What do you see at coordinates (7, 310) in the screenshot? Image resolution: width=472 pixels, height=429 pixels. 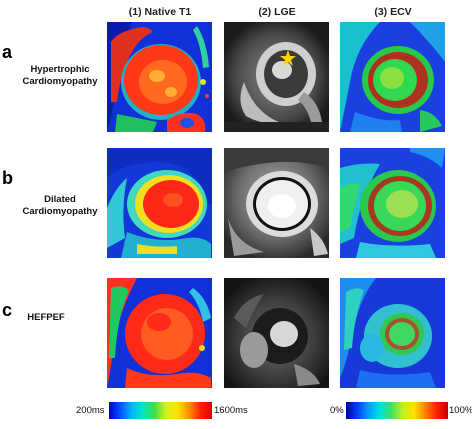 I see `row-letter-c: c` at bounding box center [7, 310].